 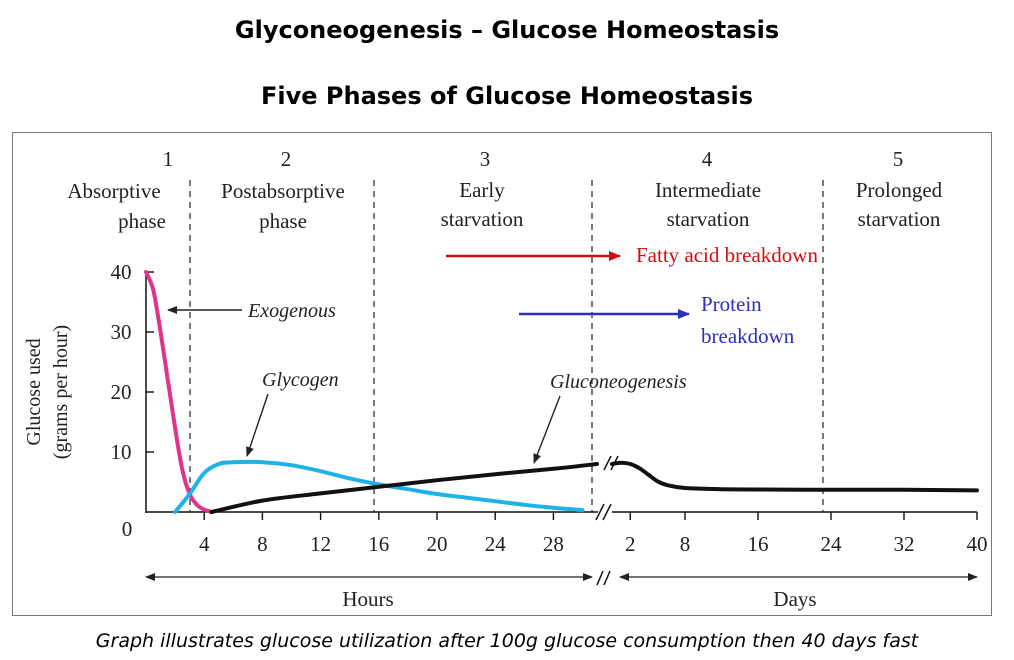 I want to click on hours-tick-label-4: 4, so click(x=204, y=544).